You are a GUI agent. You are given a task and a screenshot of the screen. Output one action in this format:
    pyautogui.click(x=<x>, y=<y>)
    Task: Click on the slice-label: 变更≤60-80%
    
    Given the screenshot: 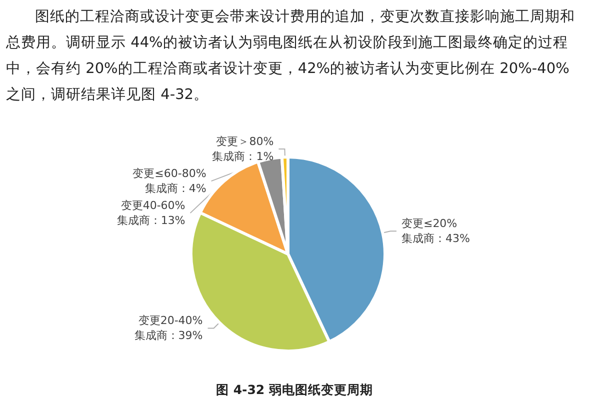 What is the action you would take?
    pyautogui.click(x=169, y=173)
    